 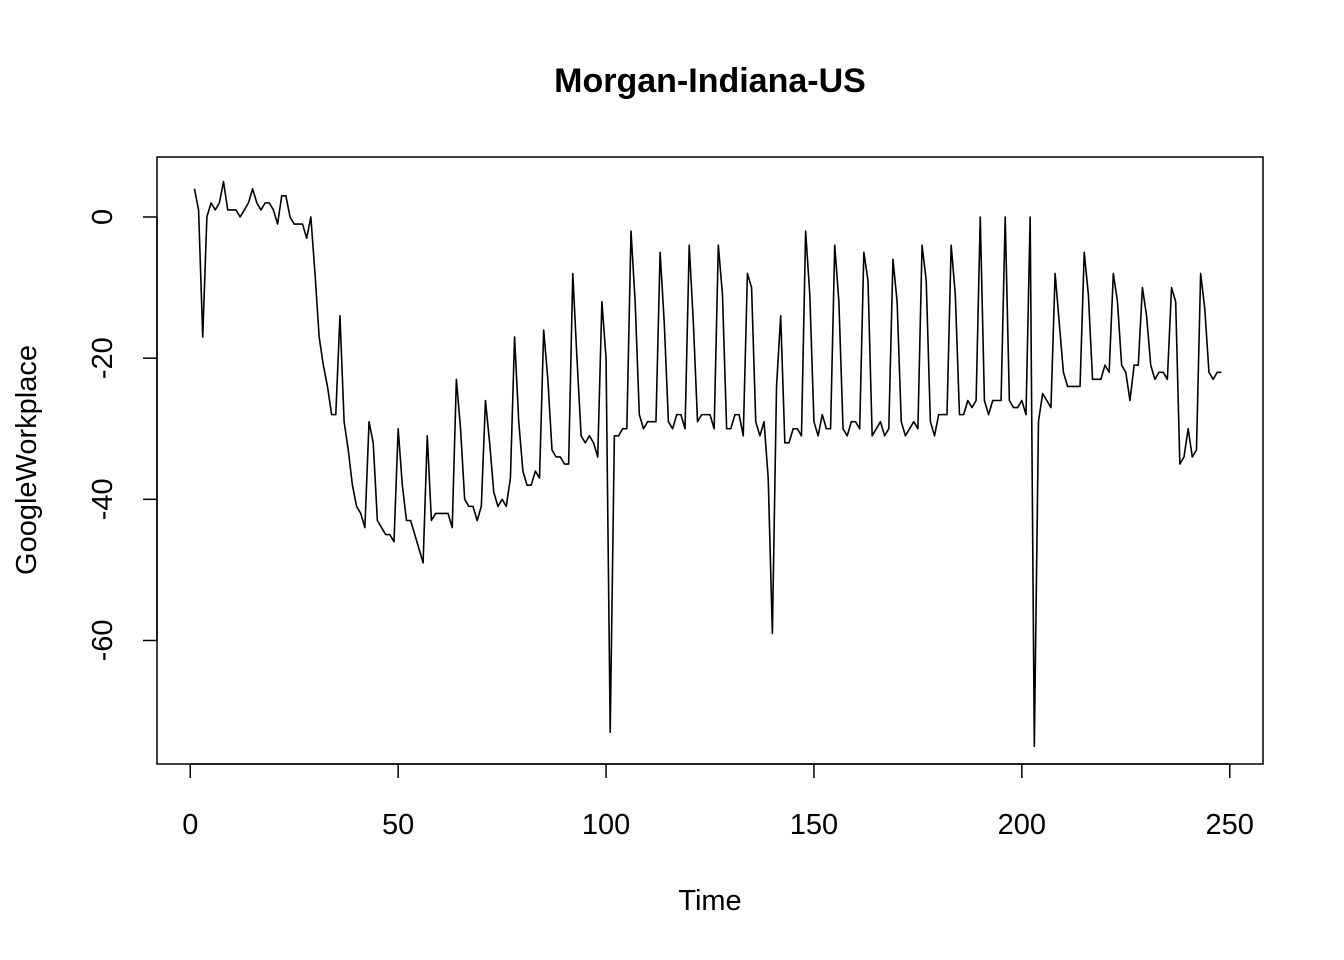 I want to click on x-axis: 0 50 100 150 200 250, so click(x=718, y=802).